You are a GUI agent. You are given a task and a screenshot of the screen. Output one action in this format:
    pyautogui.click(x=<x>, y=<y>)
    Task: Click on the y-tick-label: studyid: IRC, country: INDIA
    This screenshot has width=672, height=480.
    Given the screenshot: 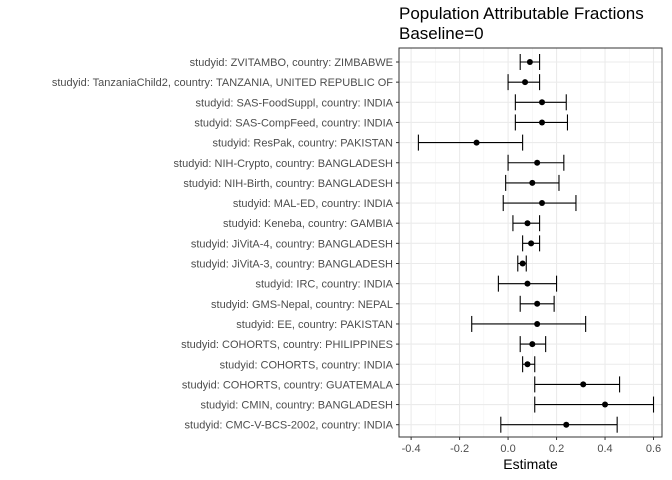 What is the action you would take?
    pyautogui.click(x=324, y=285)
    